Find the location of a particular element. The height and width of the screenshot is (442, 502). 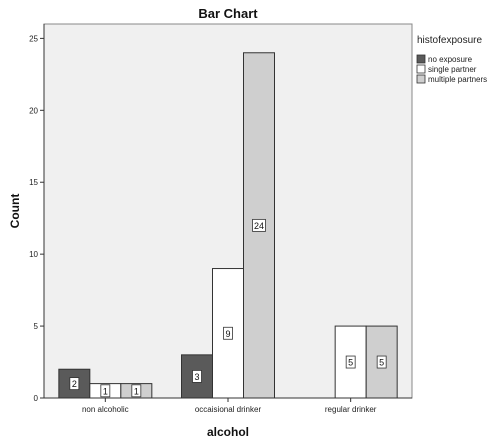

data-label: 9 is located at coordinates (227, 334).